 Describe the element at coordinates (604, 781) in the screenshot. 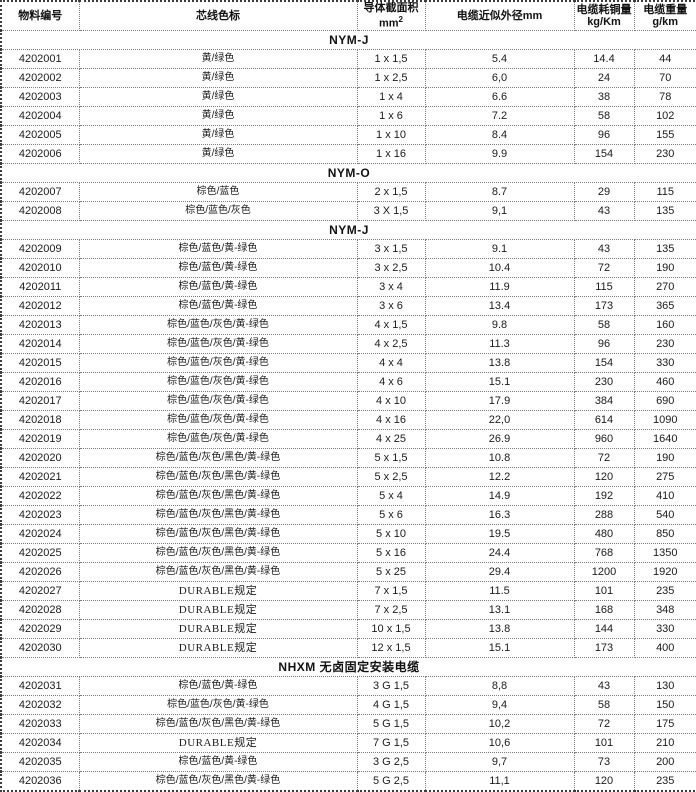

I see `copper-consumption: 120` at that location.